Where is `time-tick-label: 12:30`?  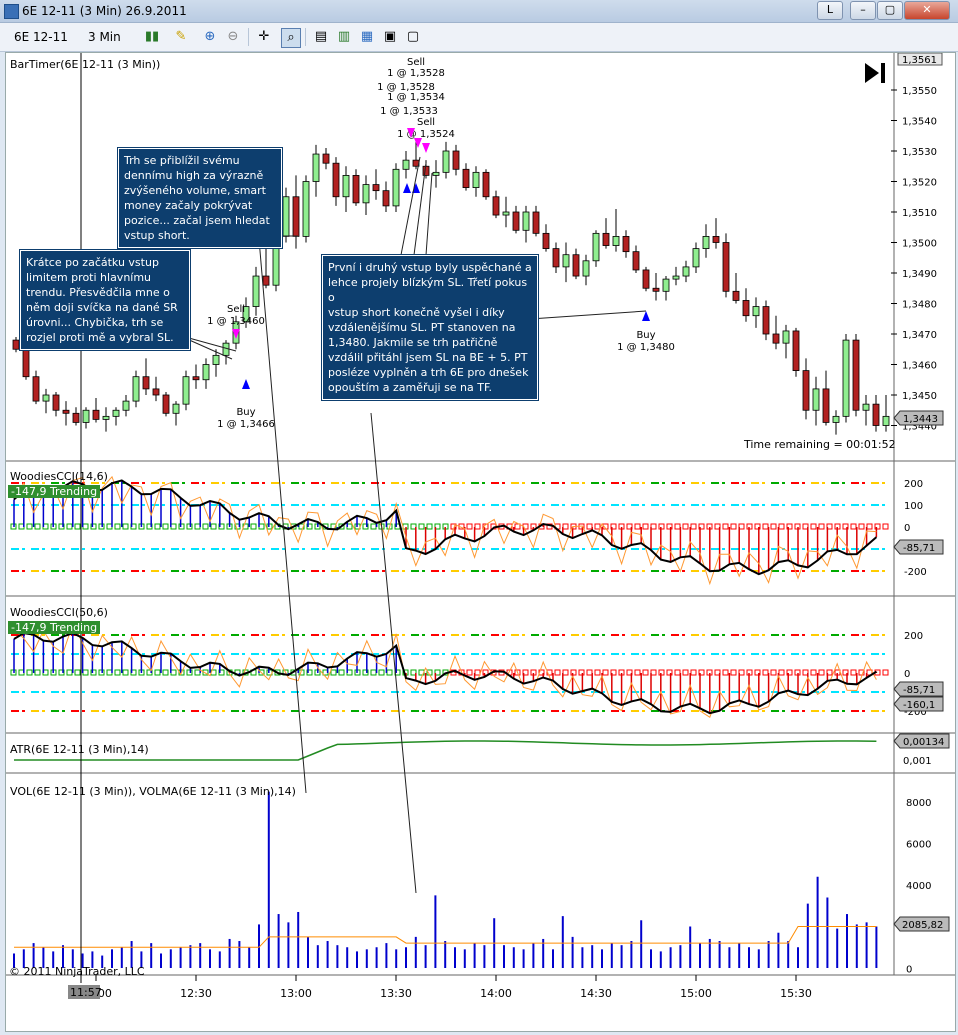 time-tick-label: 12:30 is located at coordinates (196, 993).